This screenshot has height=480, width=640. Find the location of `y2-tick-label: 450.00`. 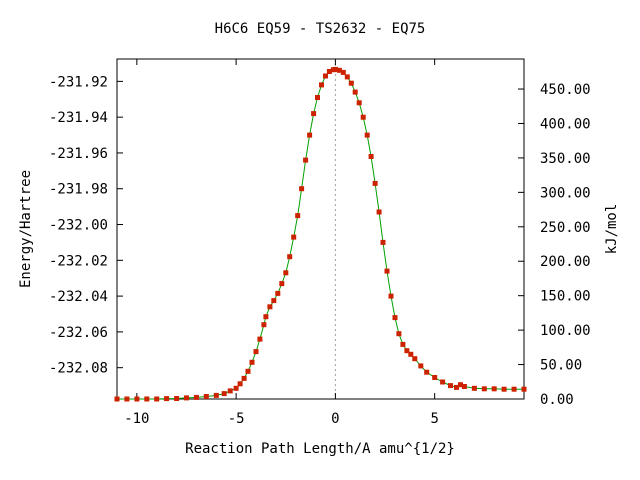

y2-tick-label: 450.00 is located at coordinates (565, 90).